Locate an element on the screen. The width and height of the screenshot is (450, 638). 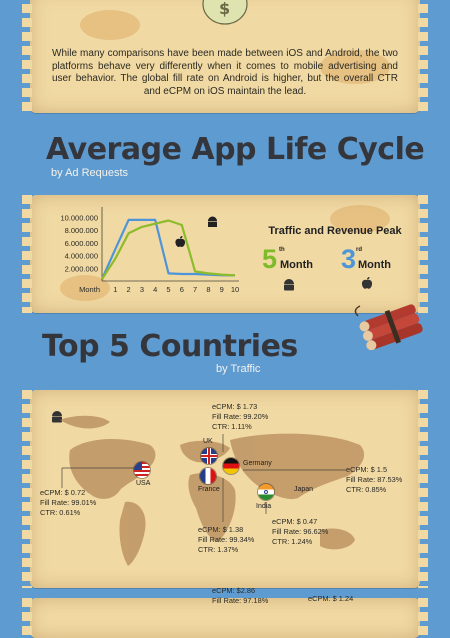
germany-flag is located at coordinates (231, 466).